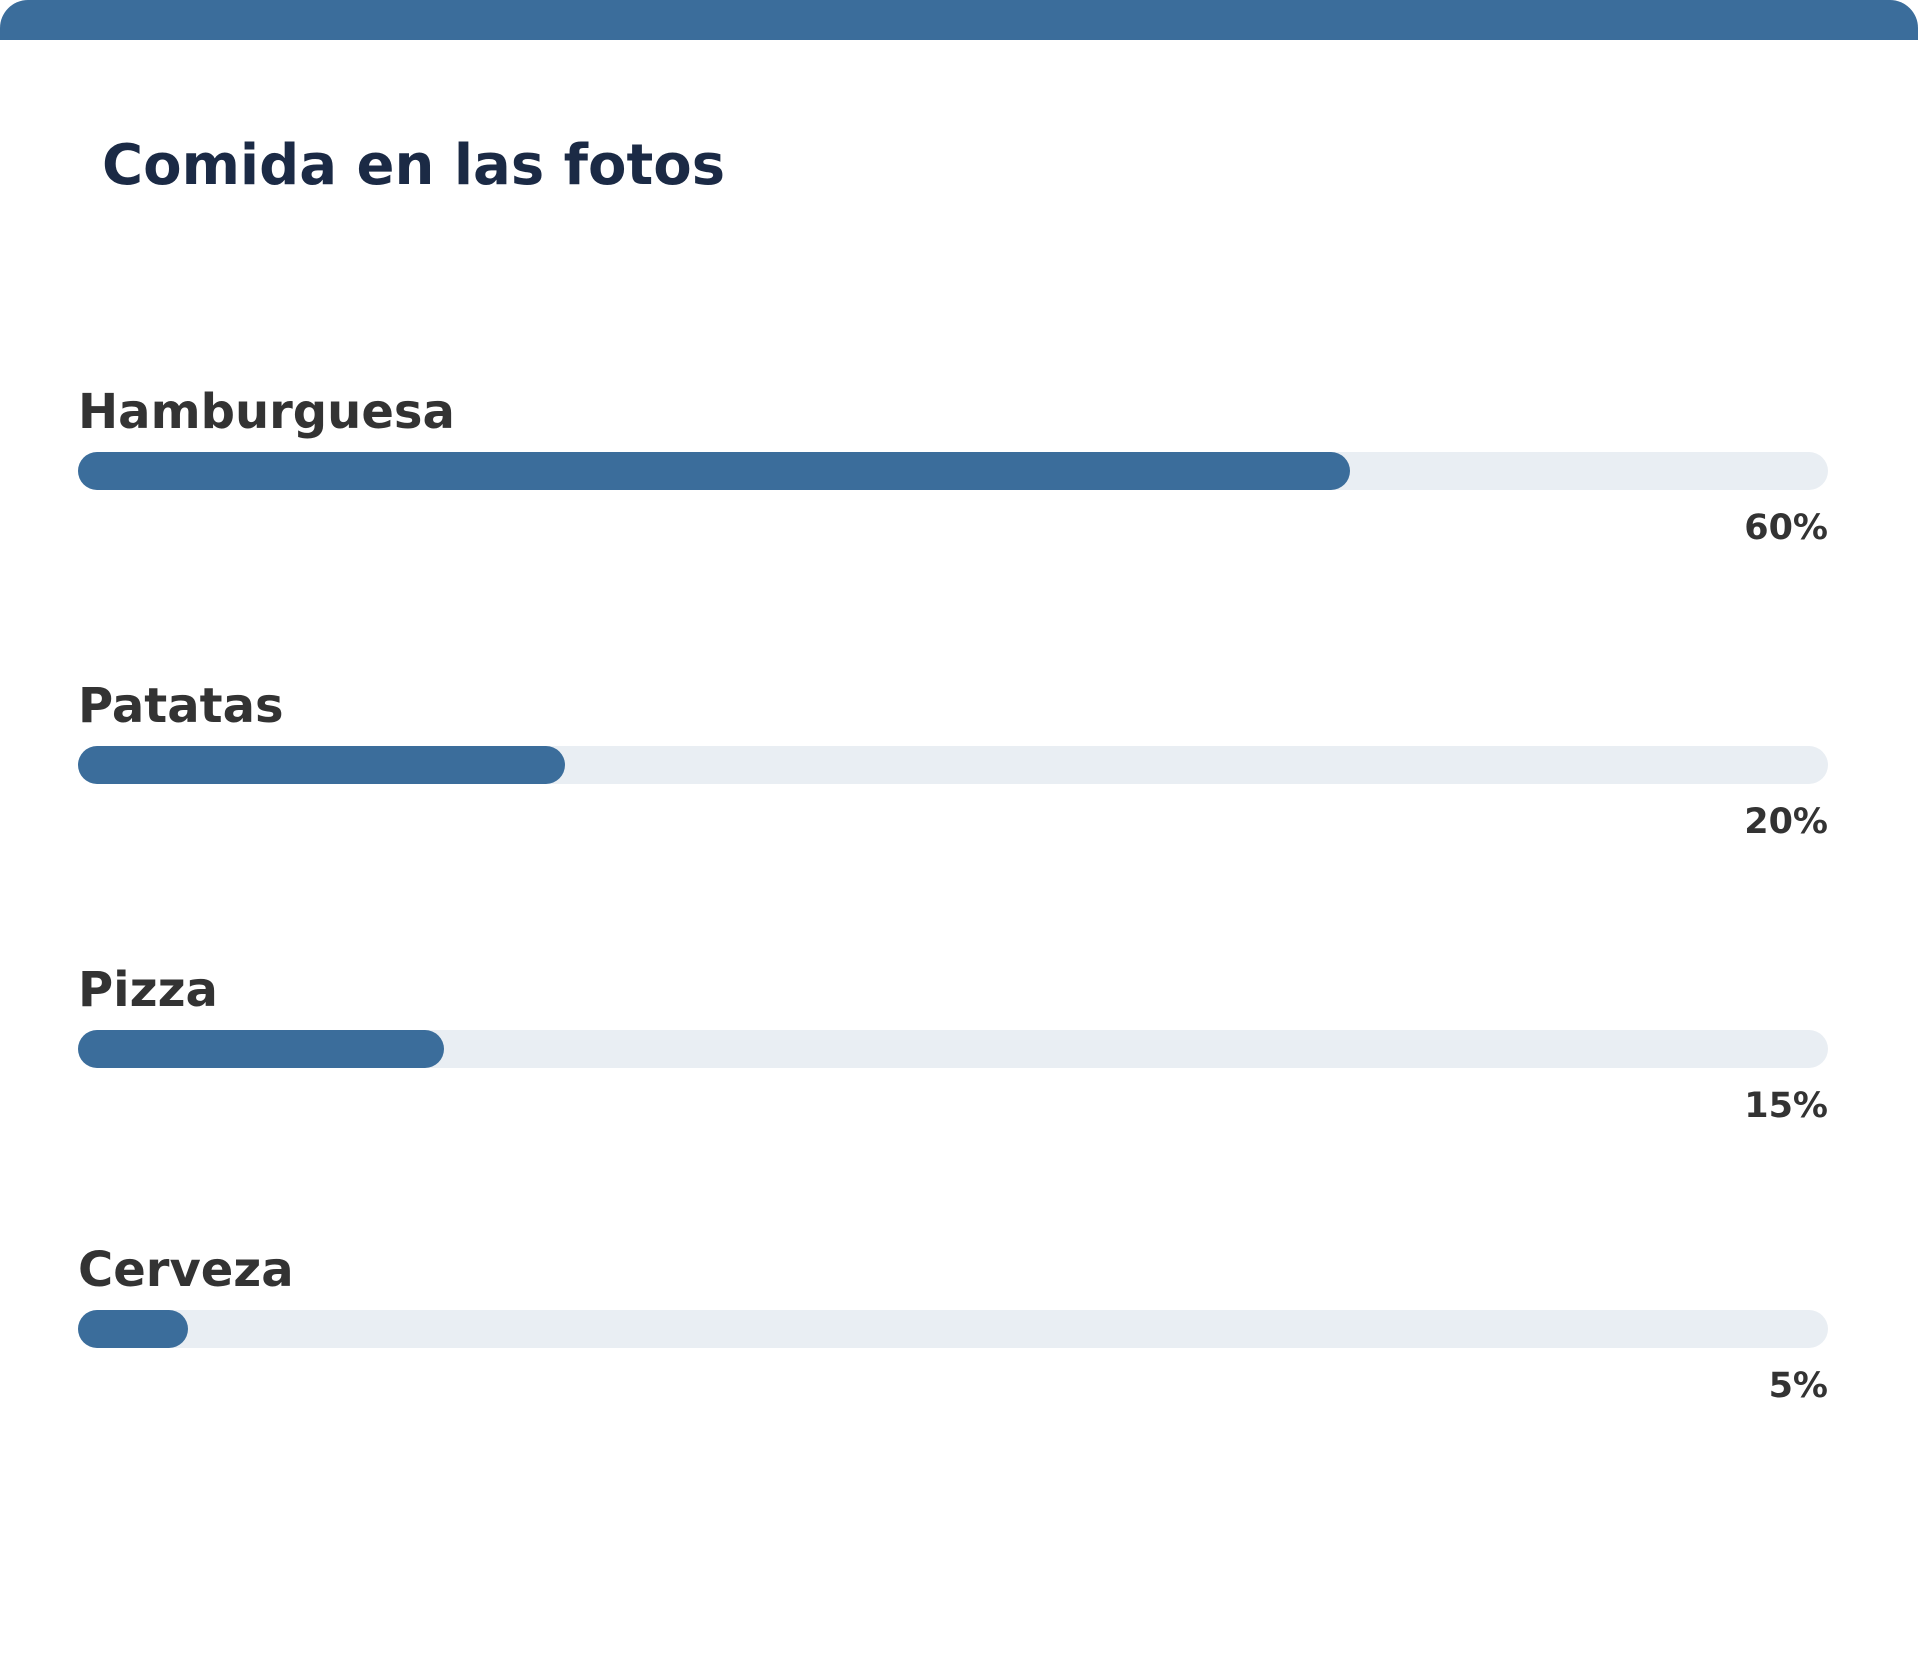 This screenshot has height=1660, width=1920. What do you see at coordinates (1786, 1106) in the screenshot?
I see `bar-value-label: 15%` at bounding box center [1786, 1106].